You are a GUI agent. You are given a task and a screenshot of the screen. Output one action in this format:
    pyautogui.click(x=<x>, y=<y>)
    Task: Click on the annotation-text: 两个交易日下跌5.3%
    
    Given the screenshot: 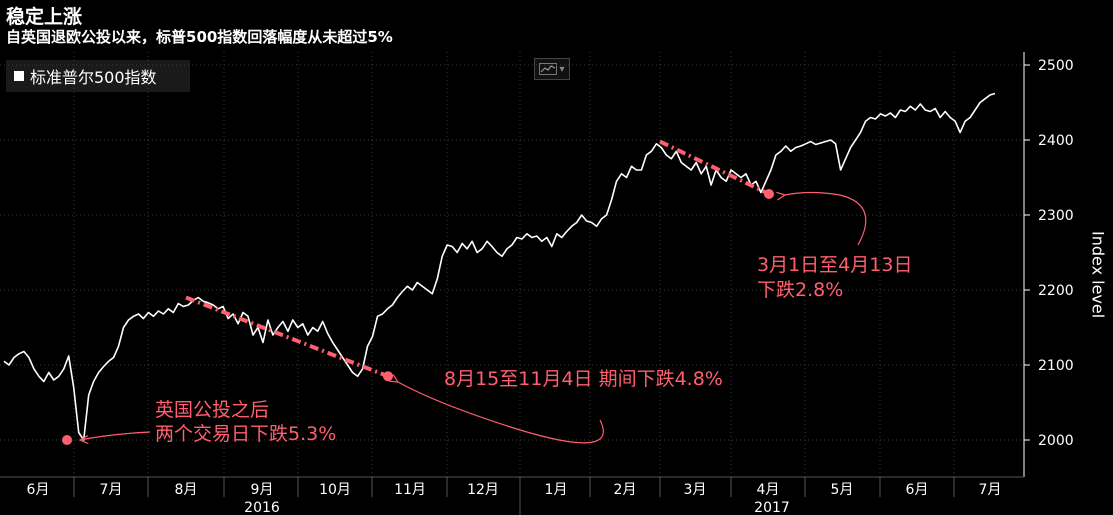 What is the action you would take?
    pyautogui.click(x=245, y=434)
    